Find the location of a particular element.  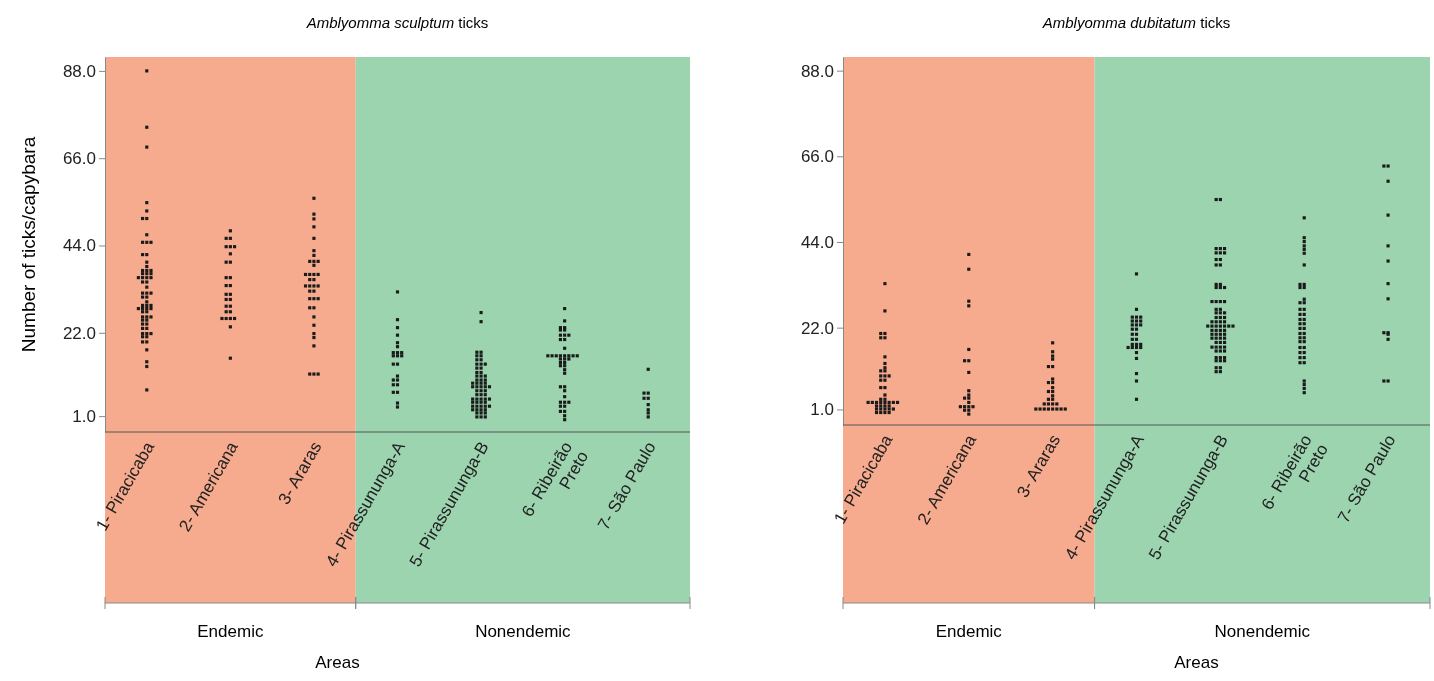

chart-title: Amblyomma dubitatum ticks is located at coordinates (1136, 22).